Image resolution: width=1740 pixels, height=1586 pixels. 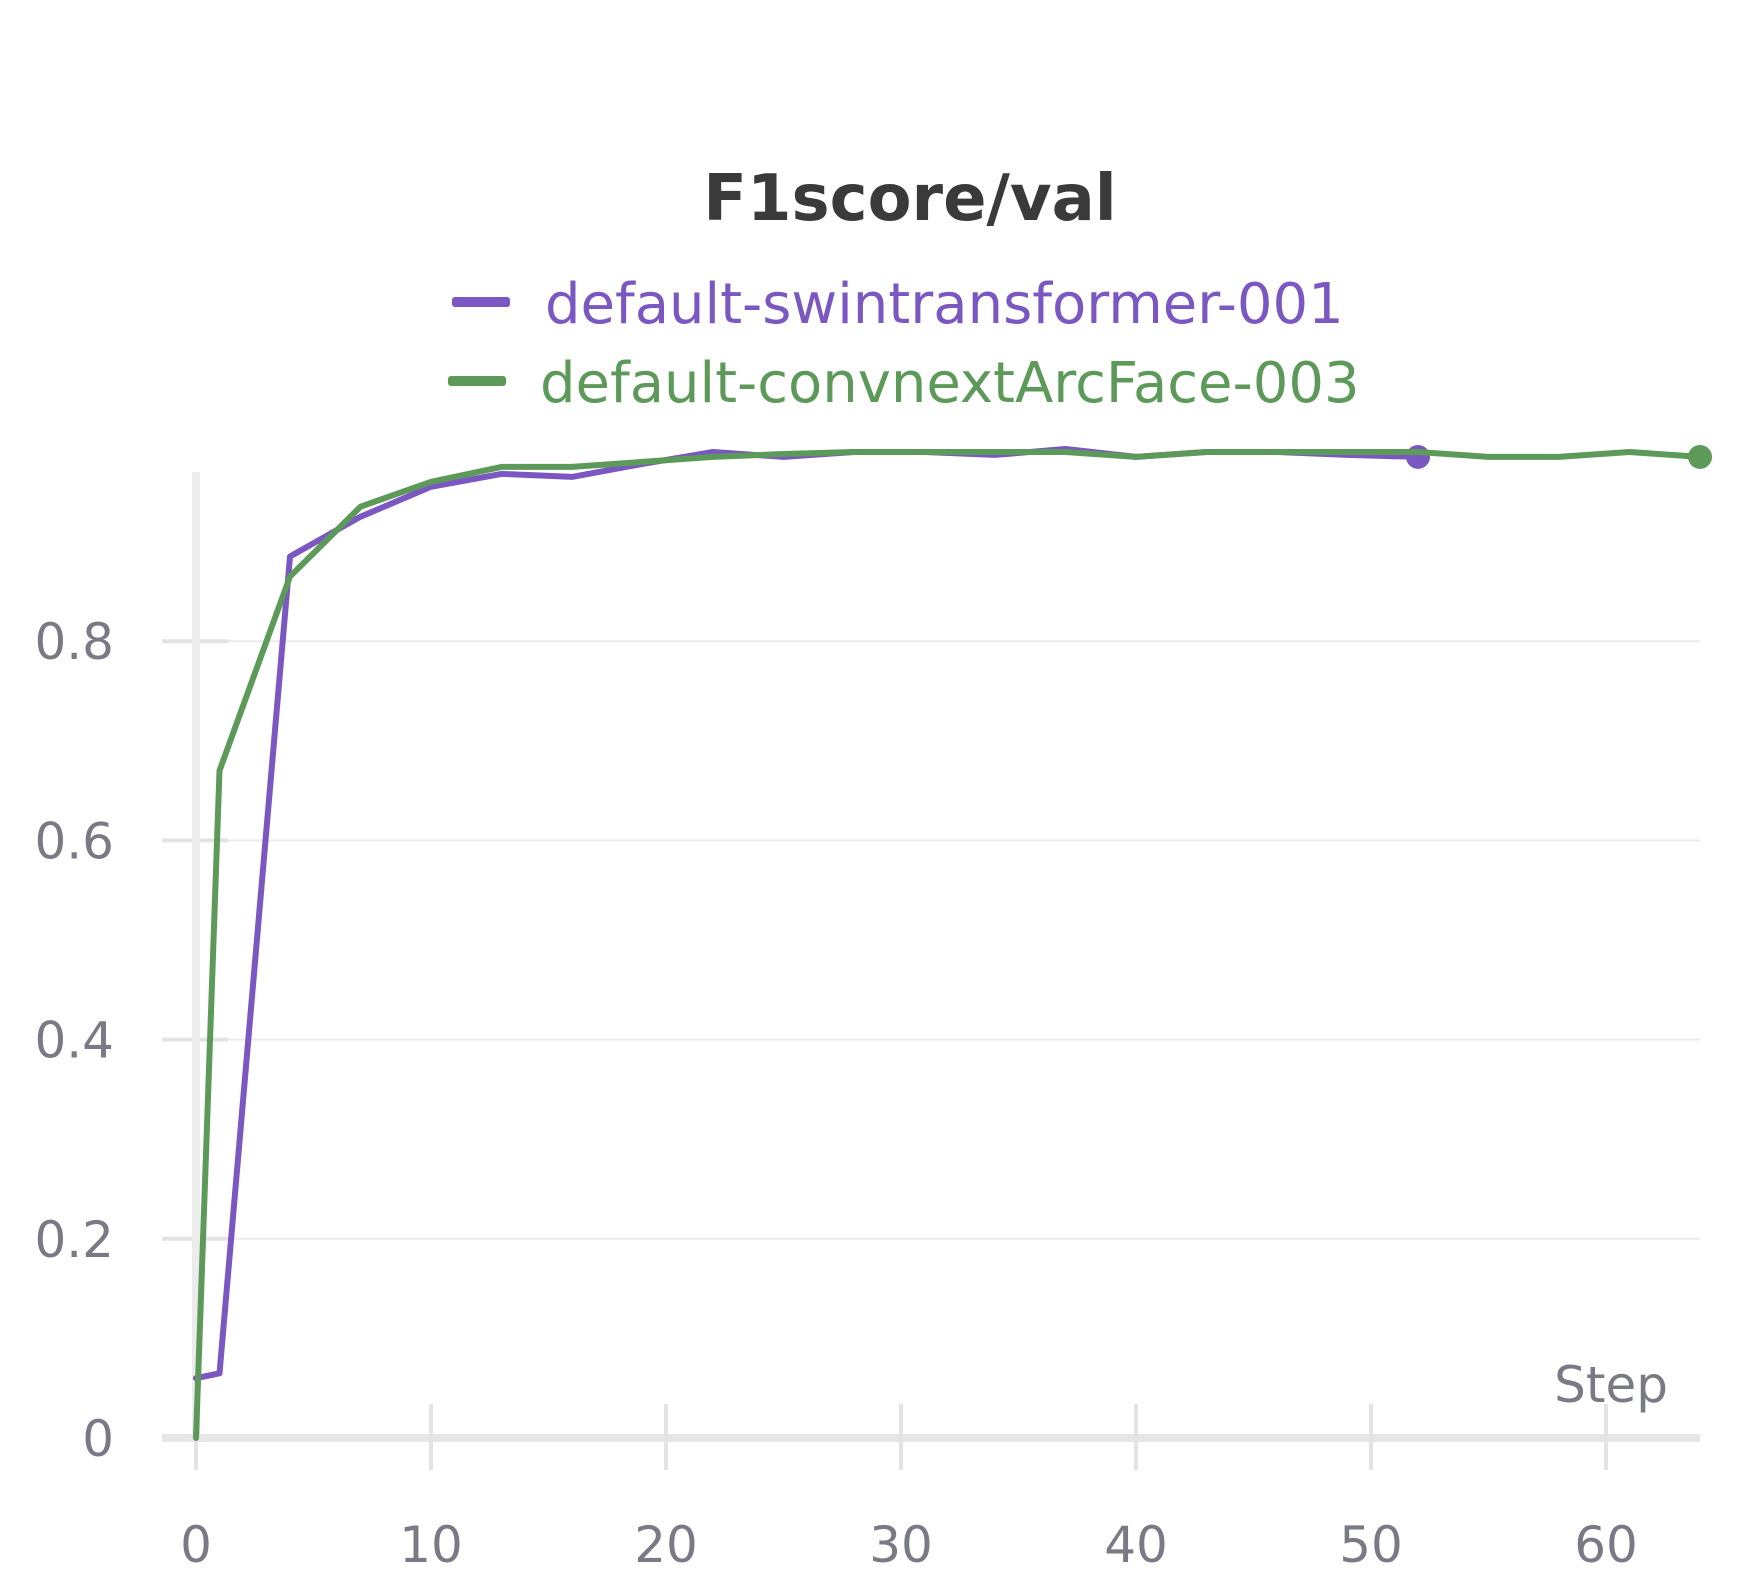 What do you see at coordinates (909, 199) in the screenshot?
I see `chart-title: F1score/val` at bounding box center [909, 199].